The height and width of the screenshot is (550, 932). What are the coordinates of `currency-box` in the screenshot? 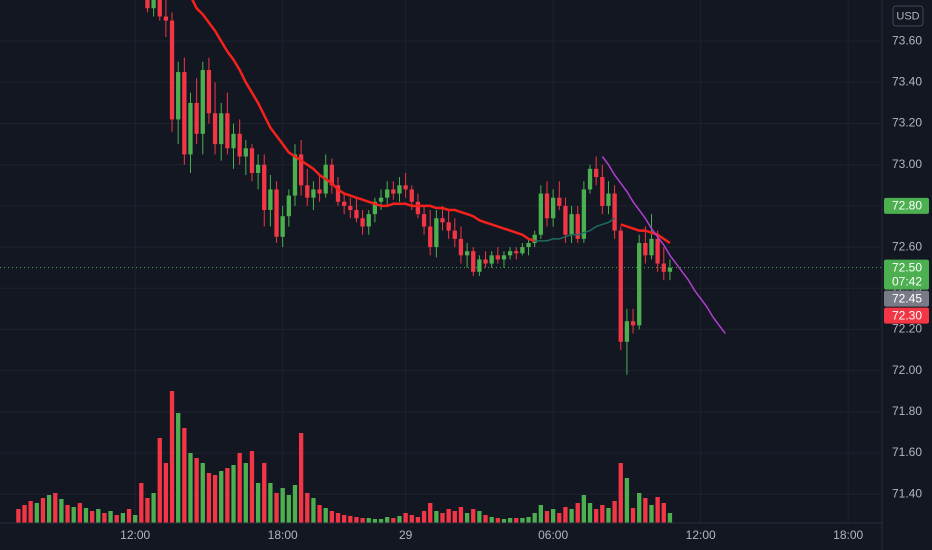 It's located at (908, 16).